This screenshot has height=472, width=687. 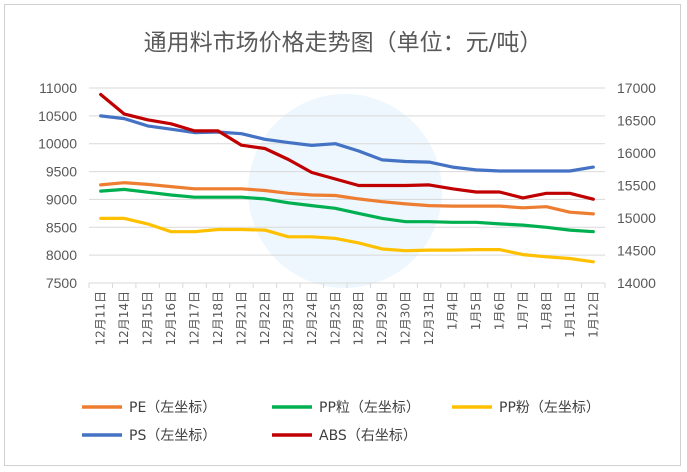 I want to click on legend-label: PP粒（左坐标）, so click(x=369, y=408).